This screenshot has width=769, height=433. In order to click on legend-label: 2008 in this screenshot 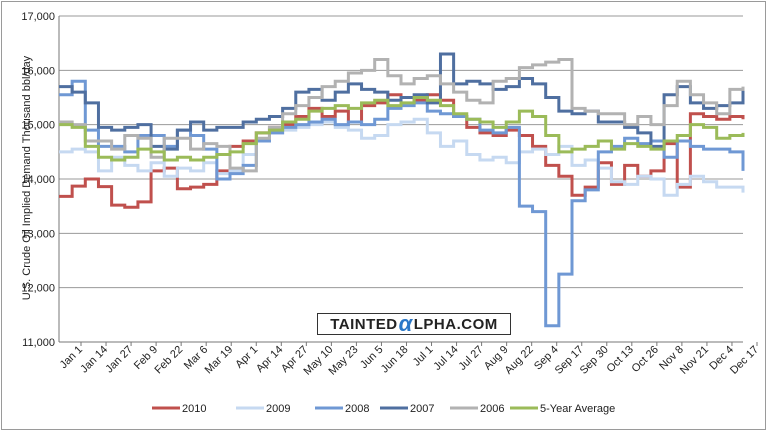, I will do `click(357, 409)`.